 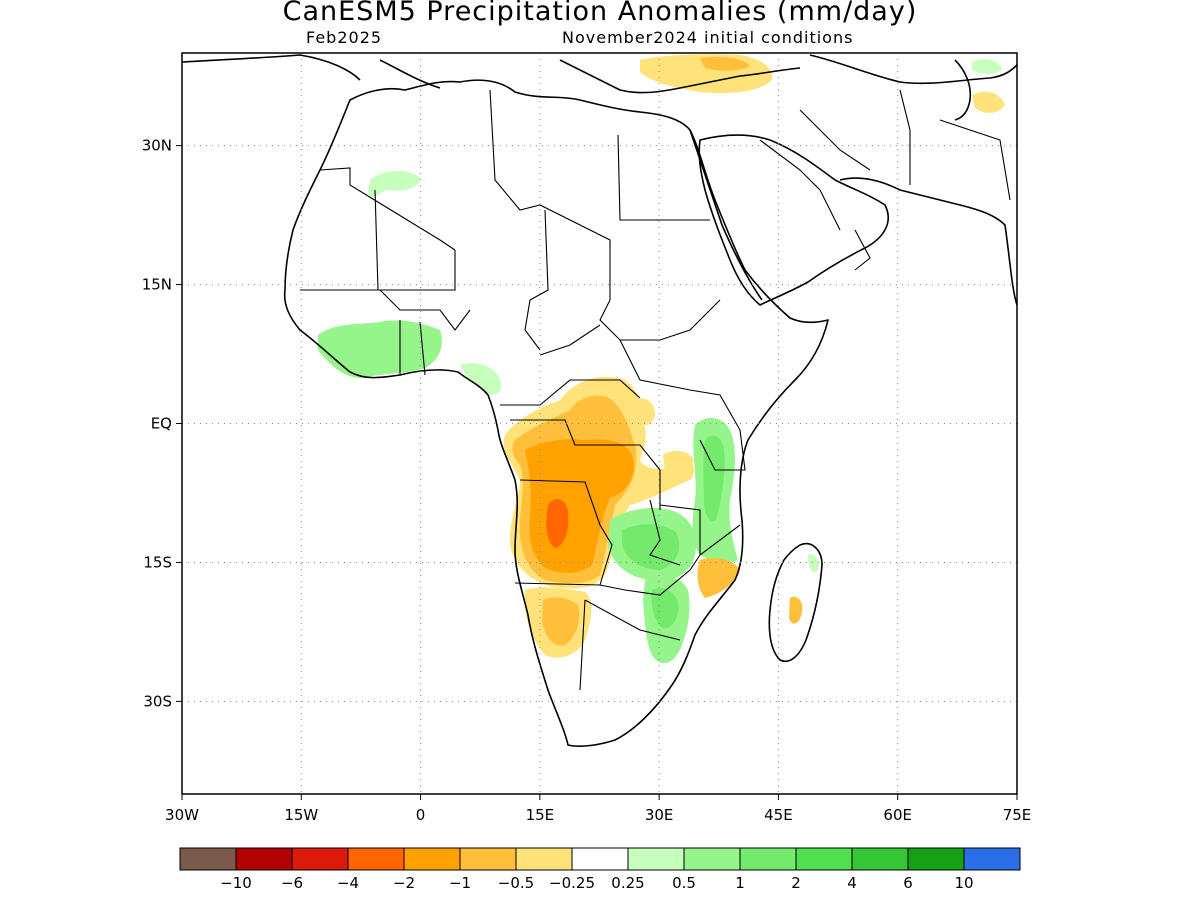 What do you see at coordinates (157, 146) in the screenshot?
I see `lat-tick-label: 30N` at bounding box center [157, 146].